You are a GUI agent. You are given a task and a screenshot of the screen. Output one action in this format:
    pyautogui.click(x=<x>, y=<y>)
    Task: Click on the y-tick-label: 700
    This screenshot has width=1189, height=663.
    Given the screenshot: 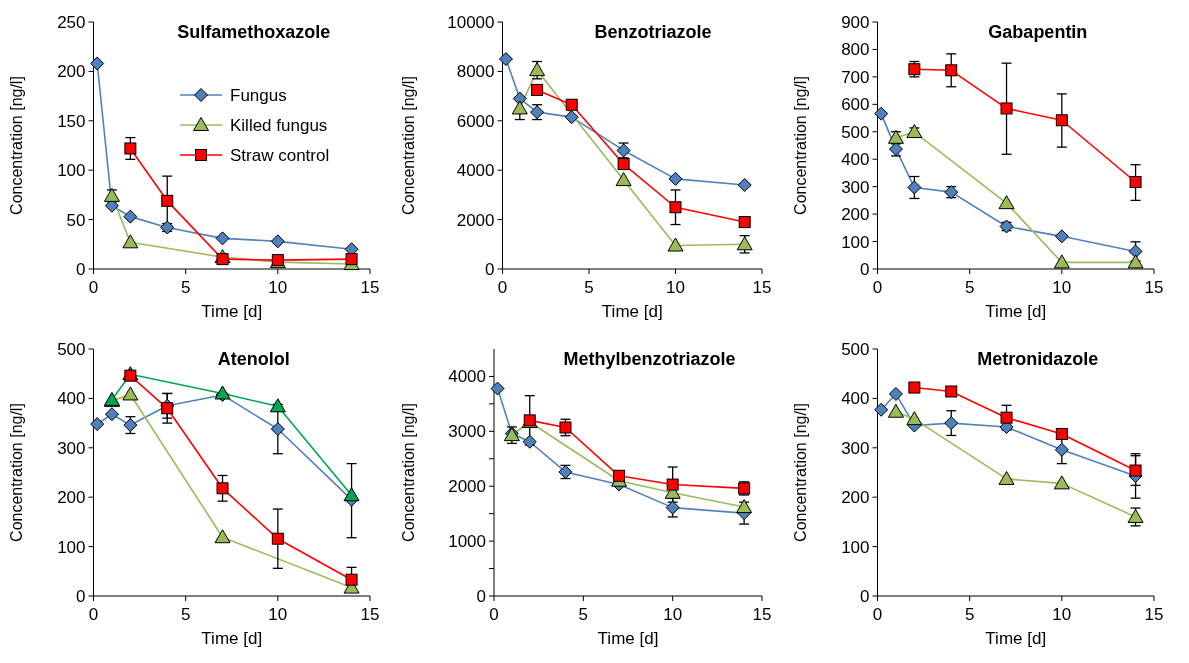 What is the action you would take?
    pyautogui.click(x=855, y=77)
    